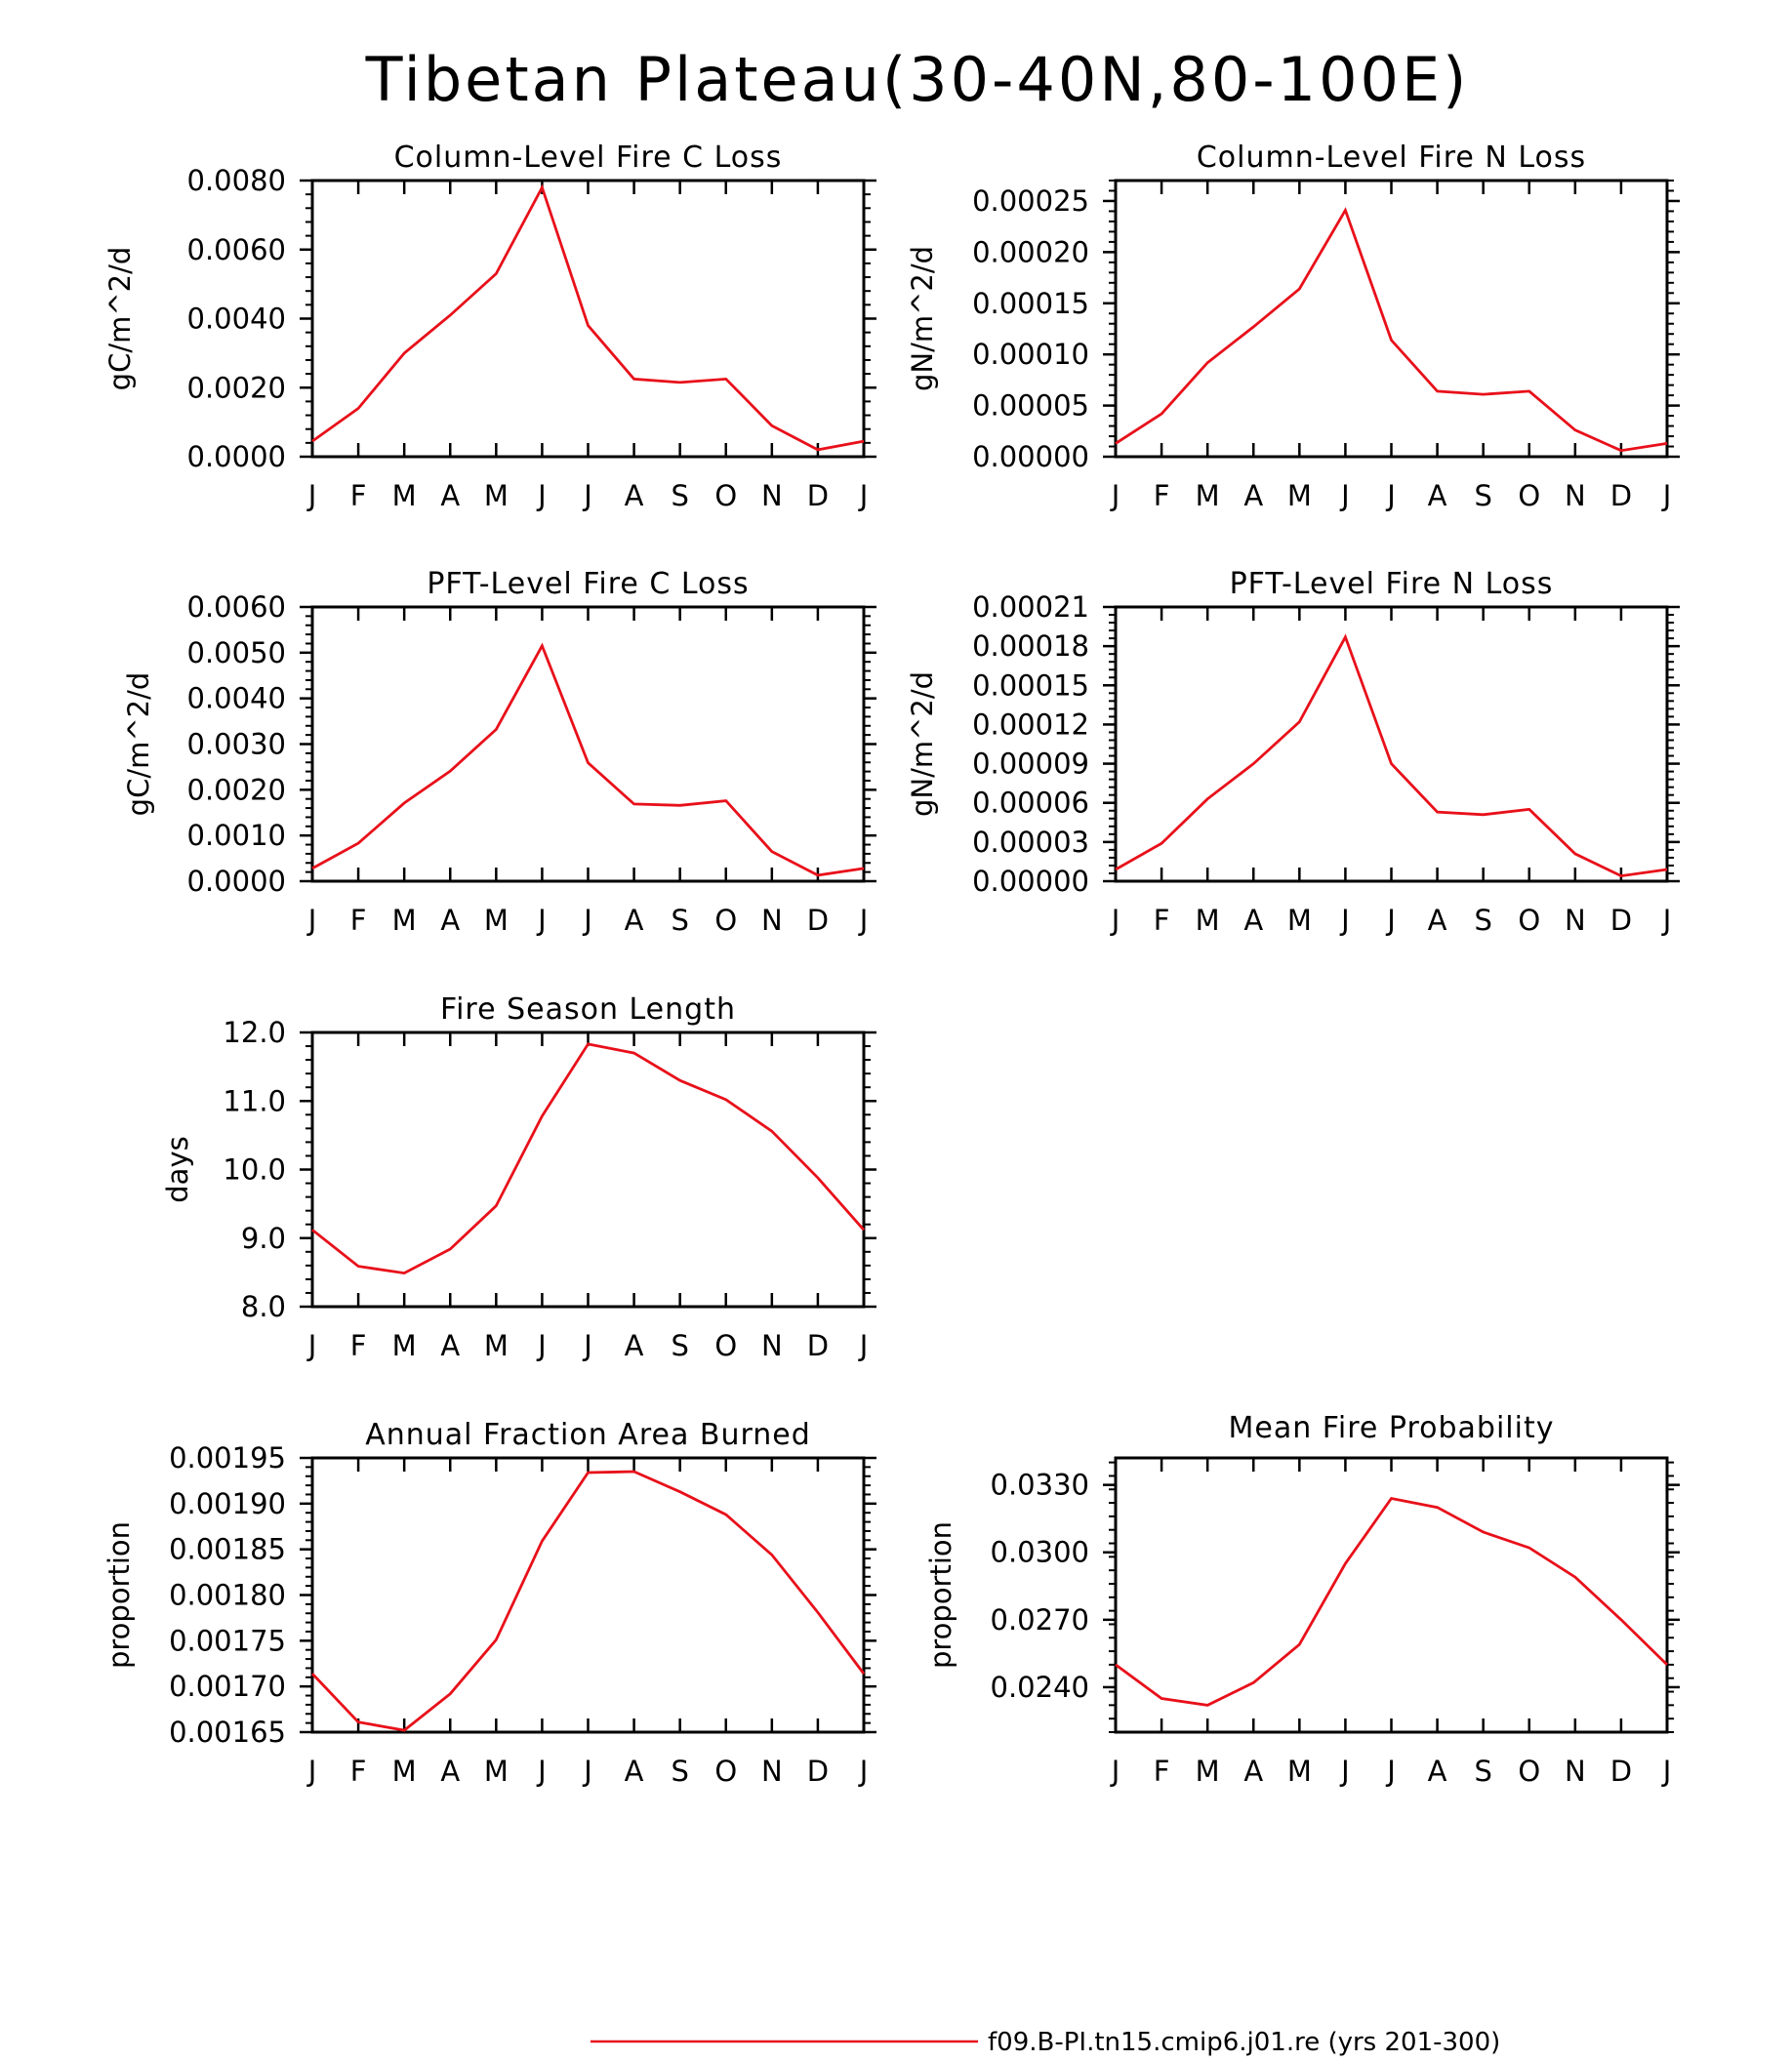 This screenshot has width=1792, height=2061. Describe the element at coordinates (227, 1458) in the screenshot. I see `y-tick-label: 0.00195` at that location.